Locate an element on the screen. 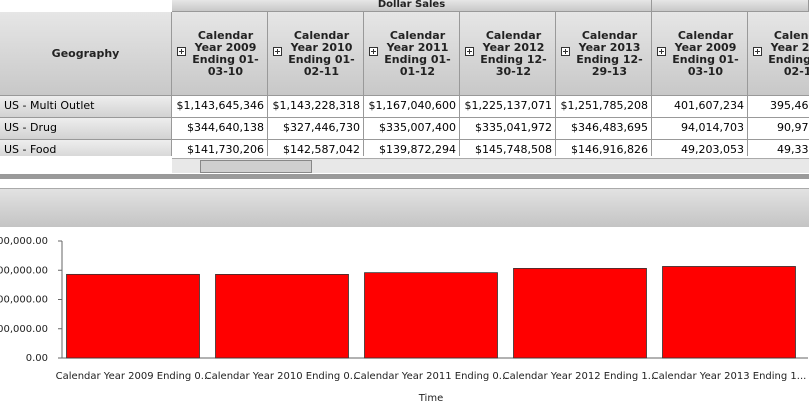 The height and width of the screenshot is (416, 809). cell: 90,975,476 is located at coordinates (778, 129).